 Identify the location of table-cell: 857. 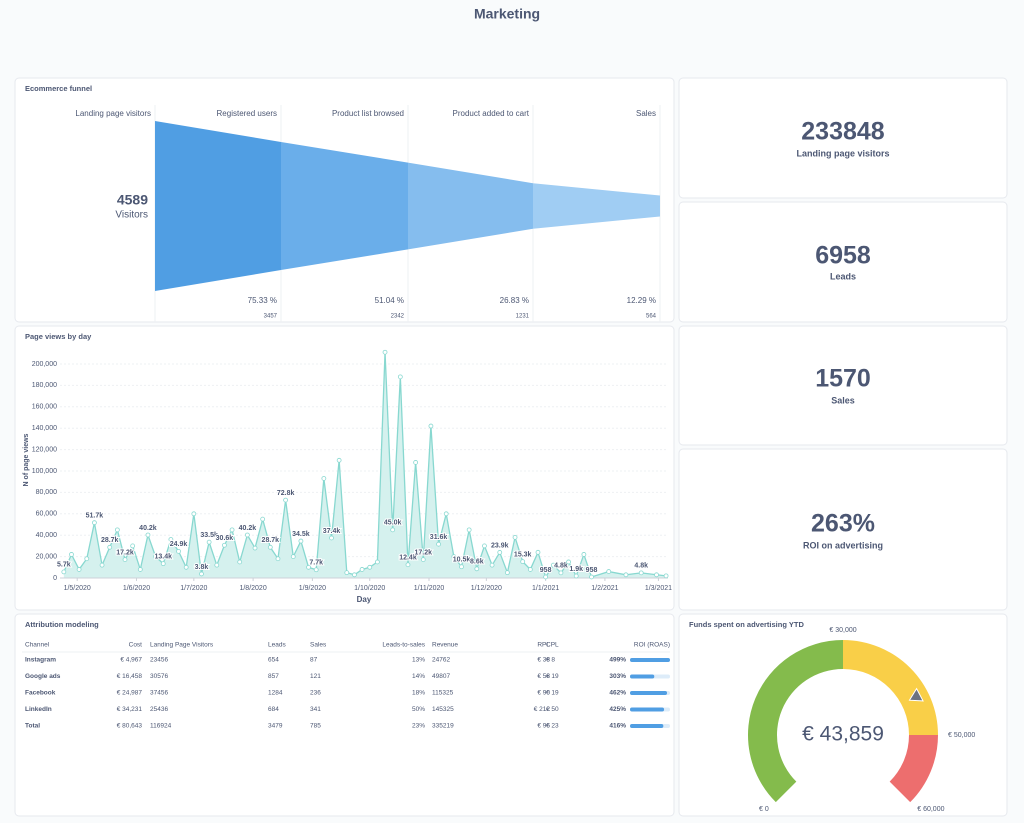
(273, 676).